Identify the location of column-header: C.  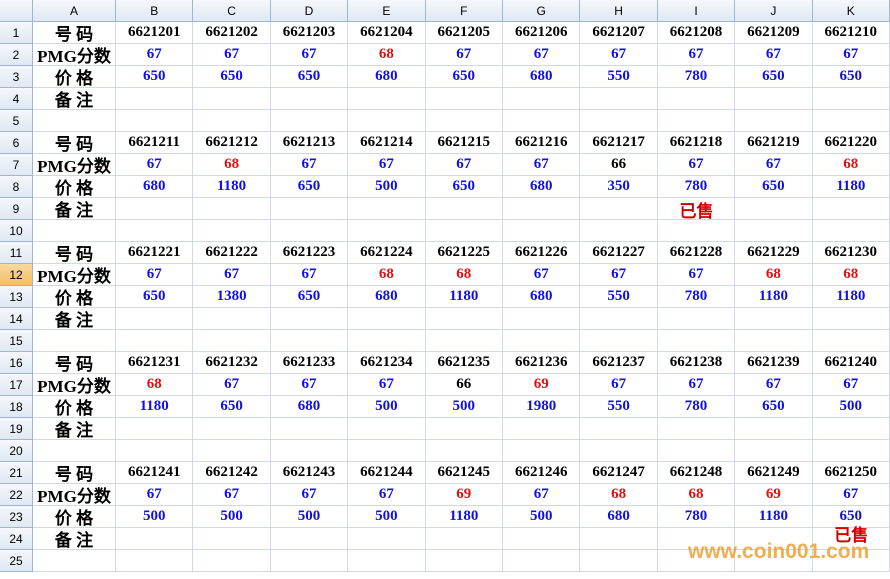
(232, 11).